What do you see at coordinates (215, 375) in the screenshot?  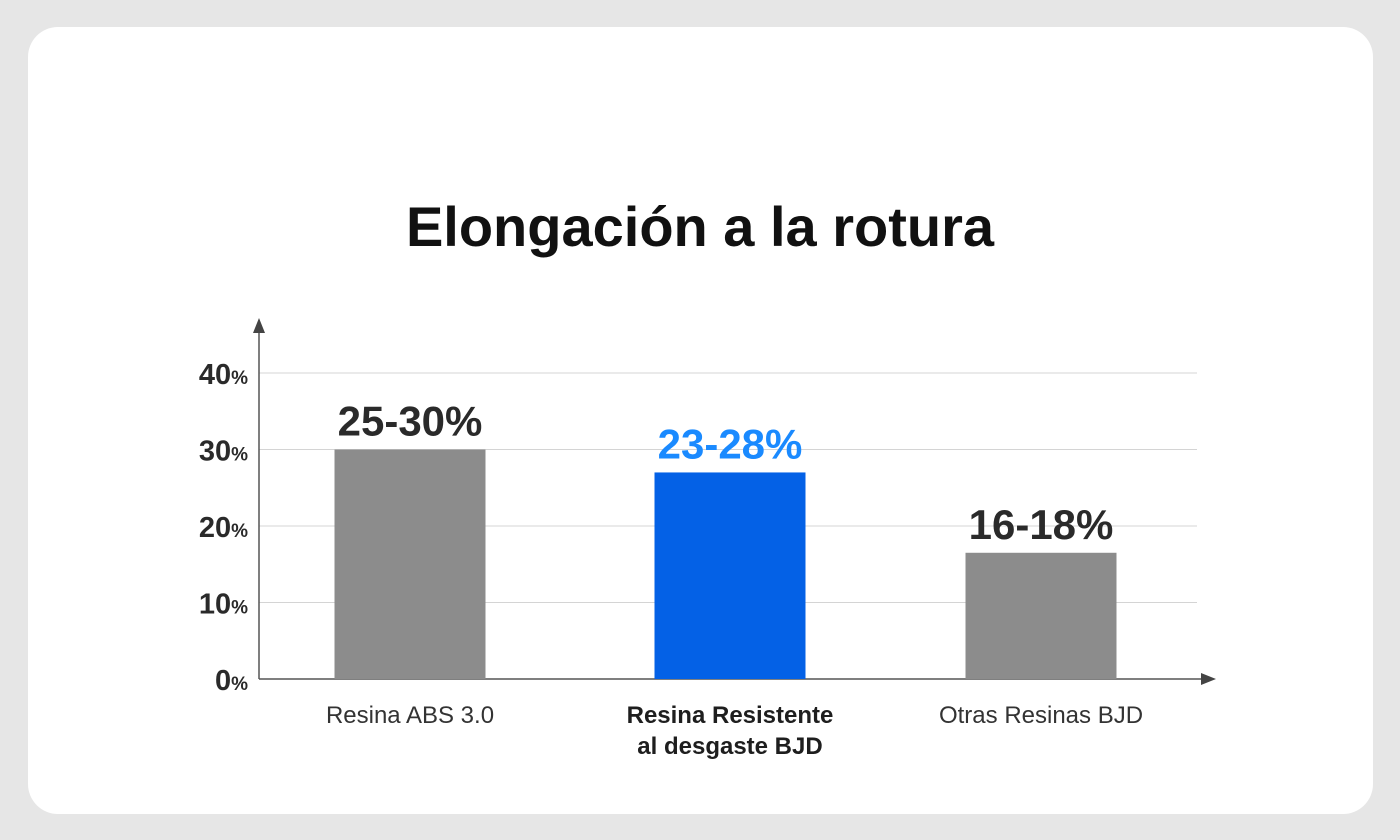 I see `y-tick-number: 40` at bounding box center [215, 375].